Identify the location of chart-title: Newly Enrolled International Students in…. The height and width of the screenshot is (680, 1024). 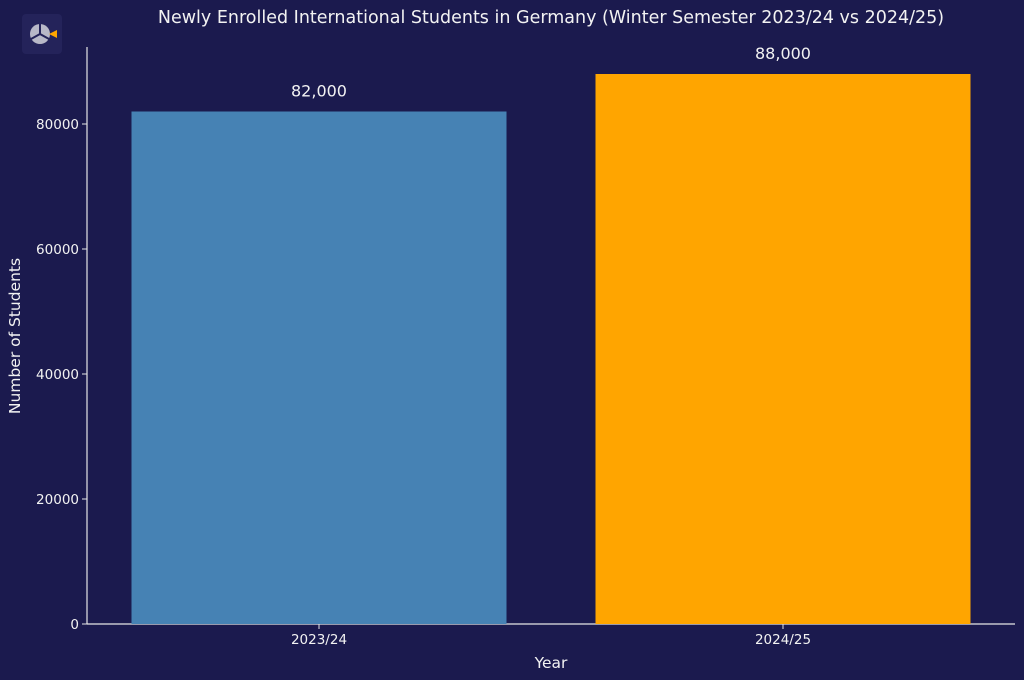
(551, 18).